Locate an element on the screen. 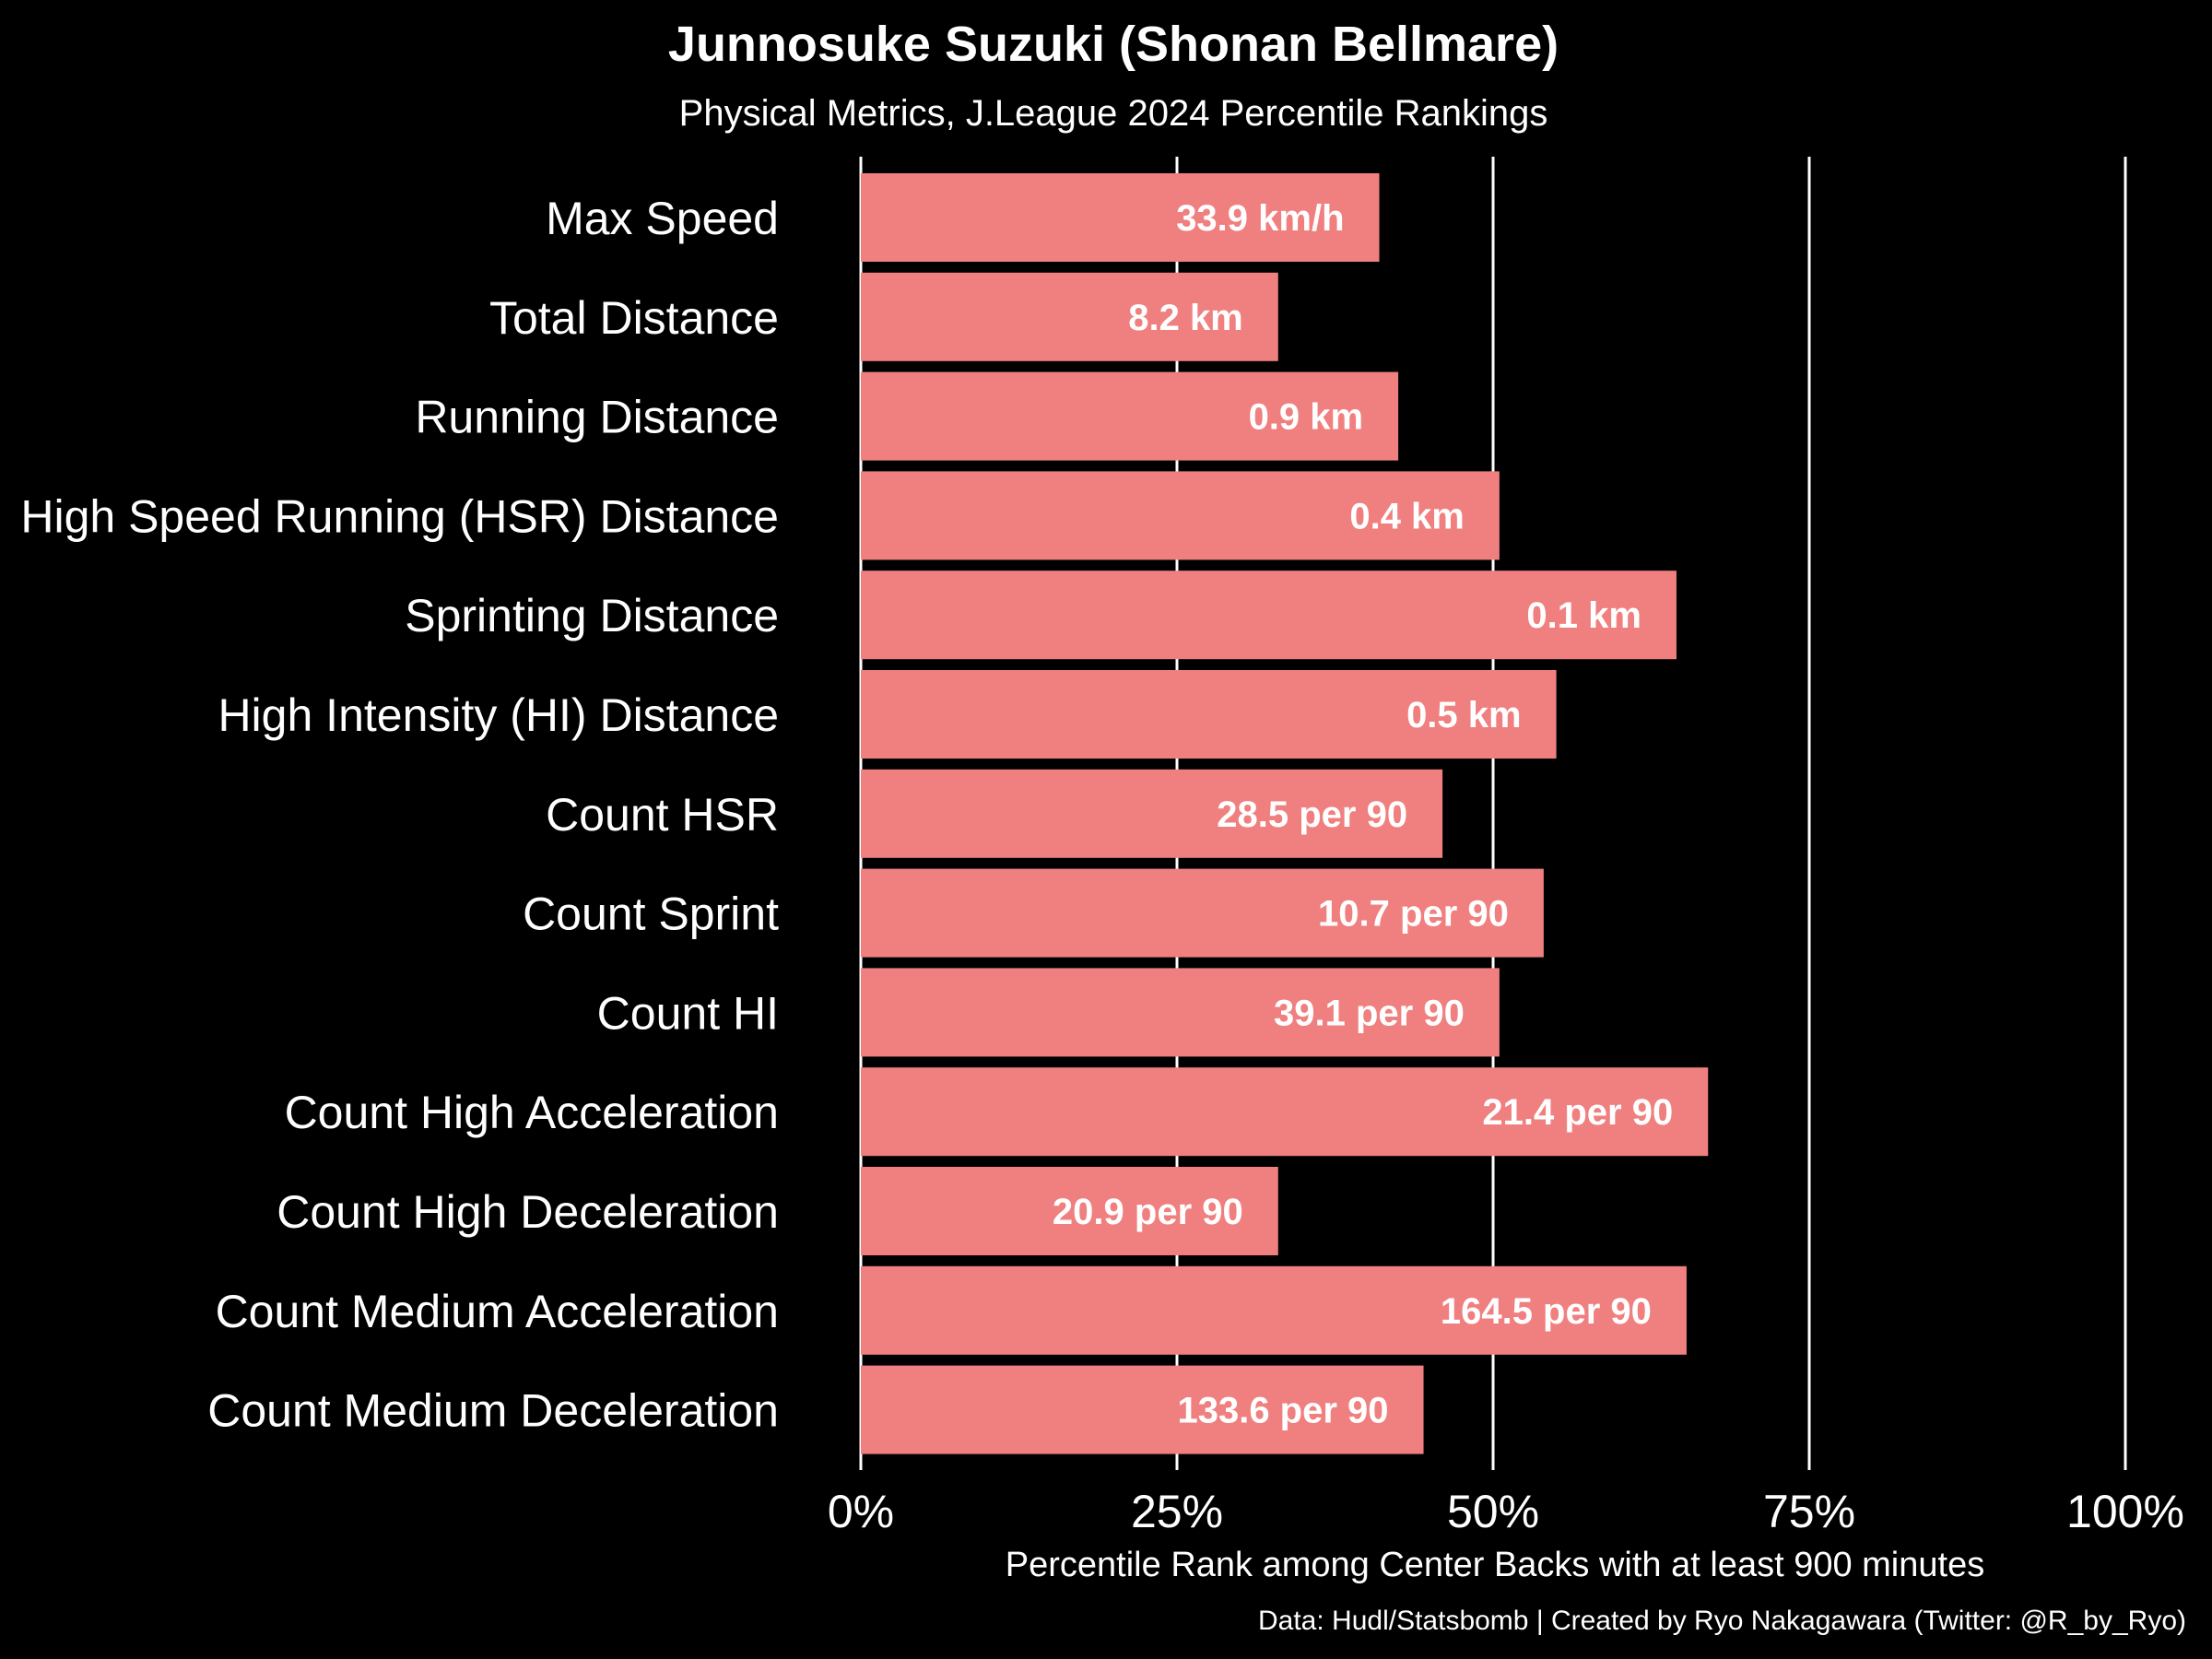  value-label: 21.4 per 90 is located at coordinates (1577, 1112).